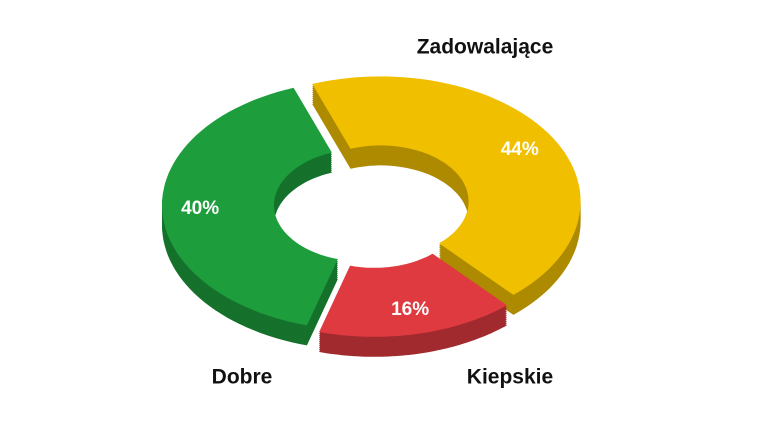 The width and height of the screenshot is (764, 429). What do you see at coordinates (410, 309) in the screenshot?
I see `value-label: 16%` at bounding box center [410, 309].